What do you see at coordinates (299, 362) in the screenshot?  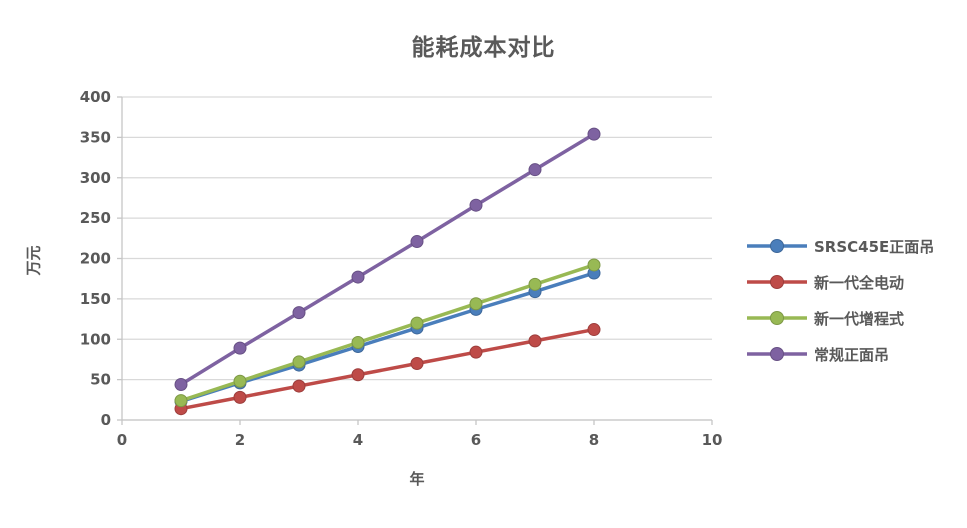 I see `series-2-point-x3` at bounding box center [299, 362].